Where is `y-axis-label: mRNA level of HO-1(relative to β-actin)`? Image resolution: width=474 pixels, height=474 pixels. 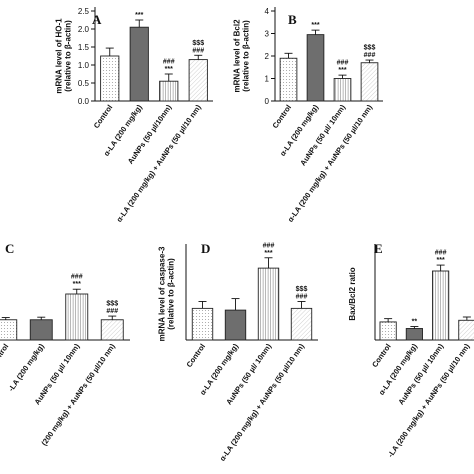
y-axis-label: mRNA level of HO-1(relative to β-actin) is located at coordinates (64, 56).